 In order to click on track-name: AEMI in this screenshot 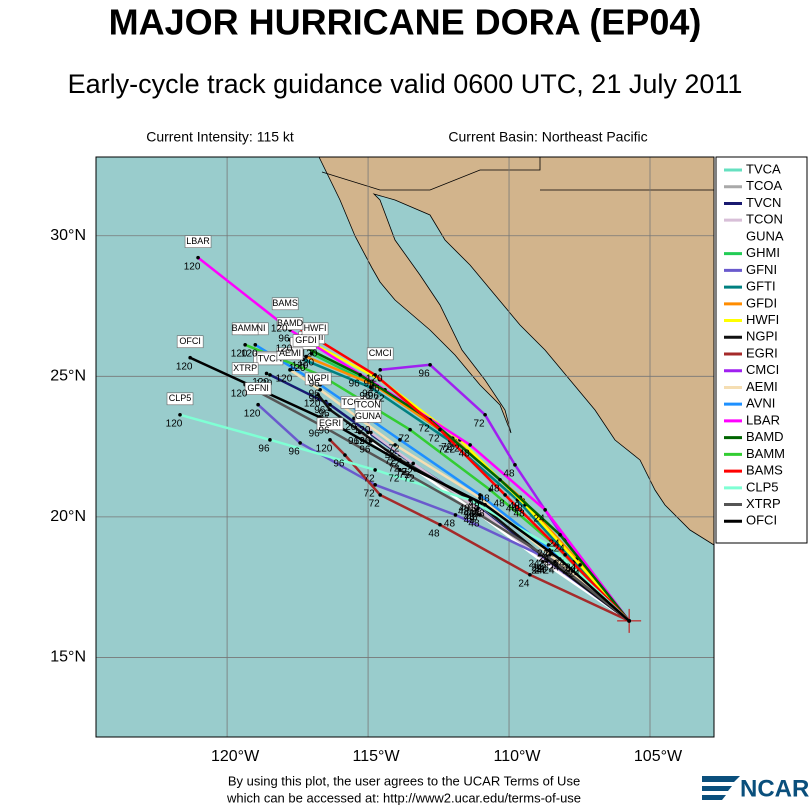, I will do `click(290, 353)`.